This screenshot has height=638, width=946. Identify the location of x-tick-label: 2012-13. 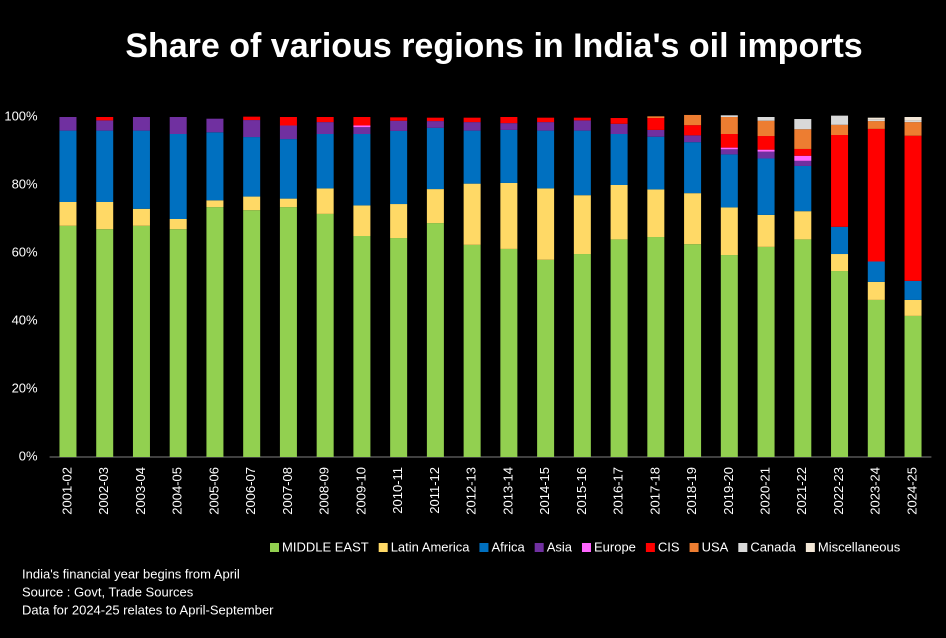
(471, 491).